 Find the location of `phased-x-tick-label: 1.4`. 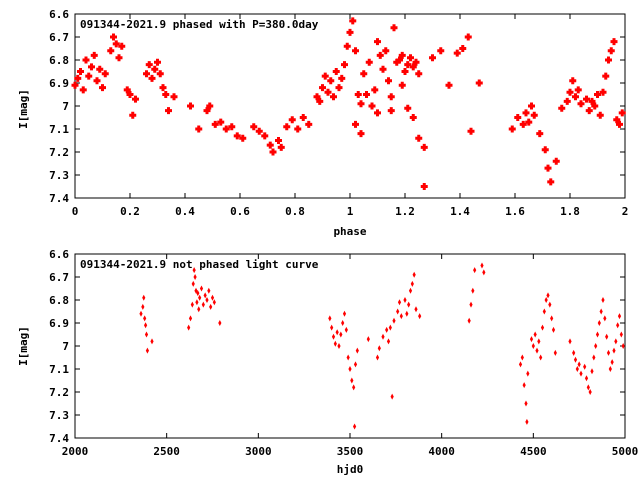

phased-x-tick-label: 1.4 is located at coordinates (460, 211).